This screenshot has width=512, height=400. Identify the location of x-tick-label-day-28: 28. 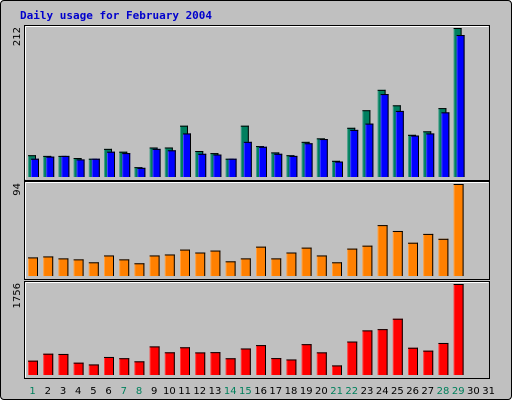
(443, 391).